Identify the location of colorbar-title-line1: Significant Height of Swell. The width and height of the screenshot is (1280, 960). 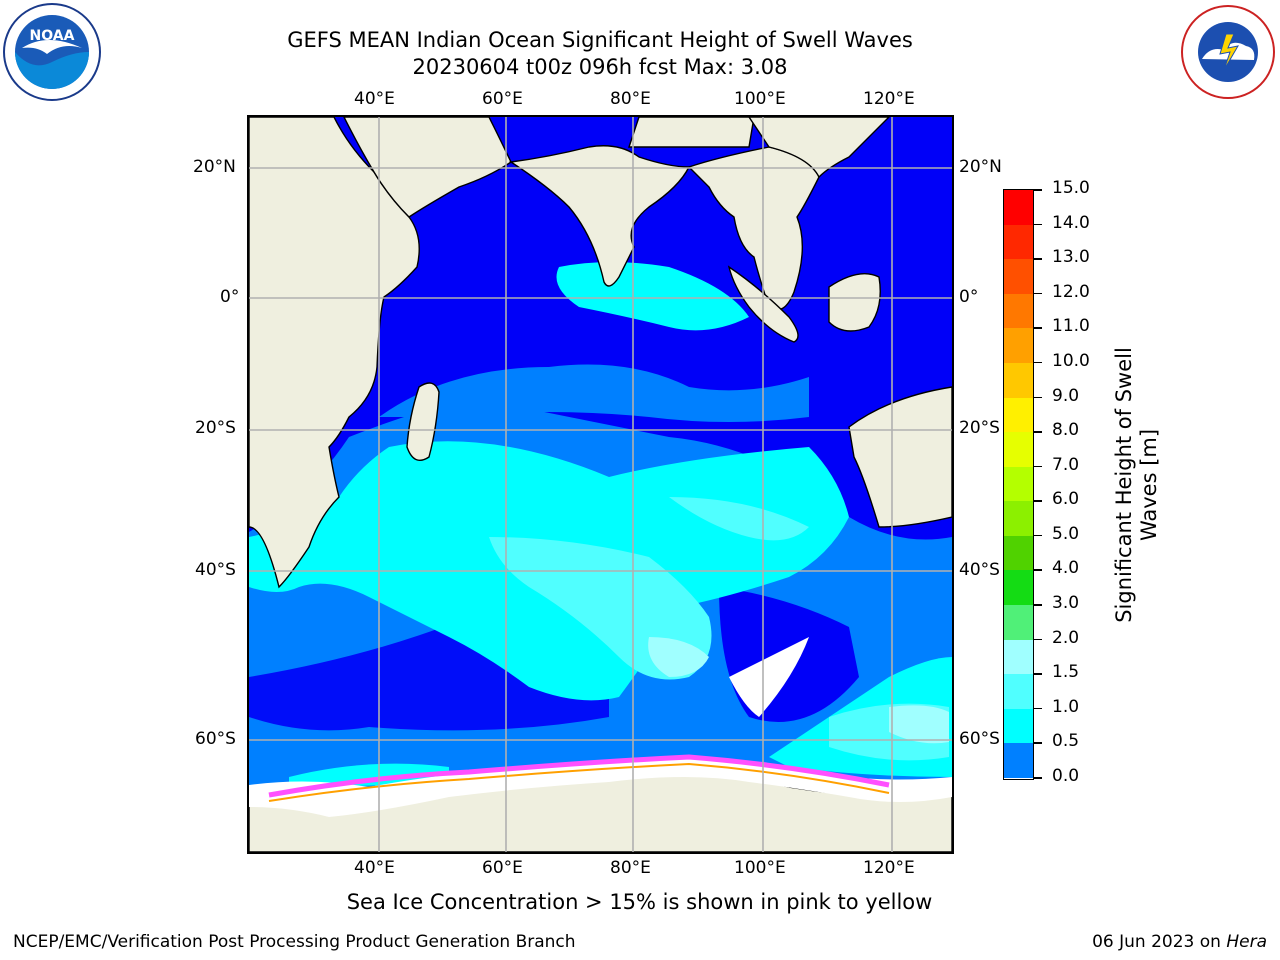
(1124, 485).